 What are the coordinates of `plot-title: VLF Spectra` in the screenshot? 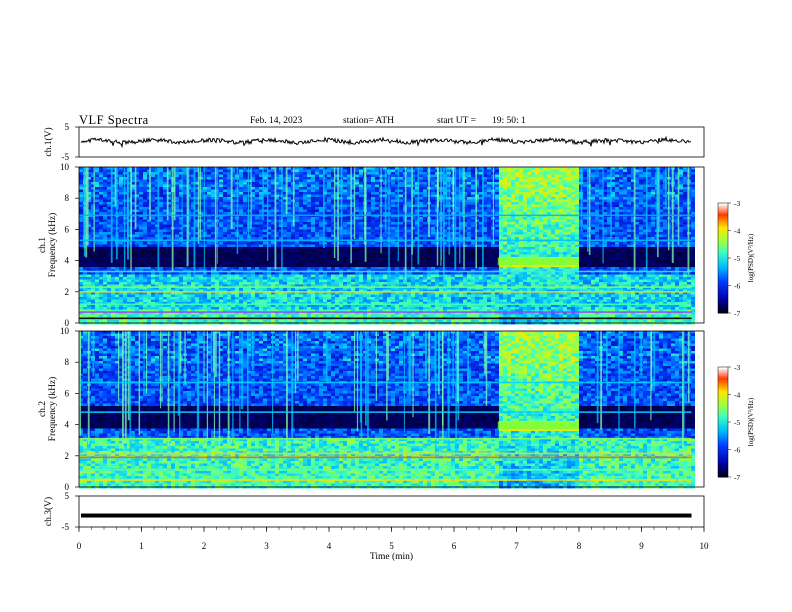 It's located at (114, 120).